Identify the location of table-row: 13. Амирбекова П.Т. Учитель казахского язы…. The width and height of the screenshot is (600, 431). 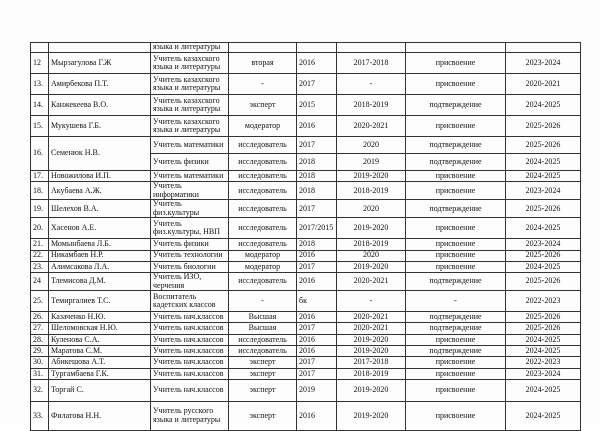
(305, 84).